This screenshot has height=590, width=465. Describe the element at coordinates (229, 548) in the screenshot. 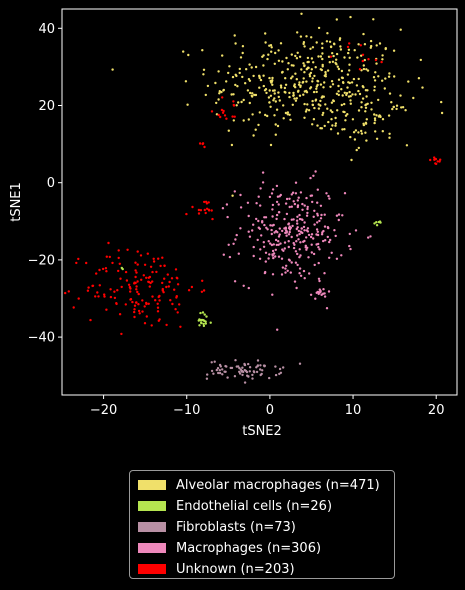

I see `legend-item: Macrophages (n=306)` at that location.